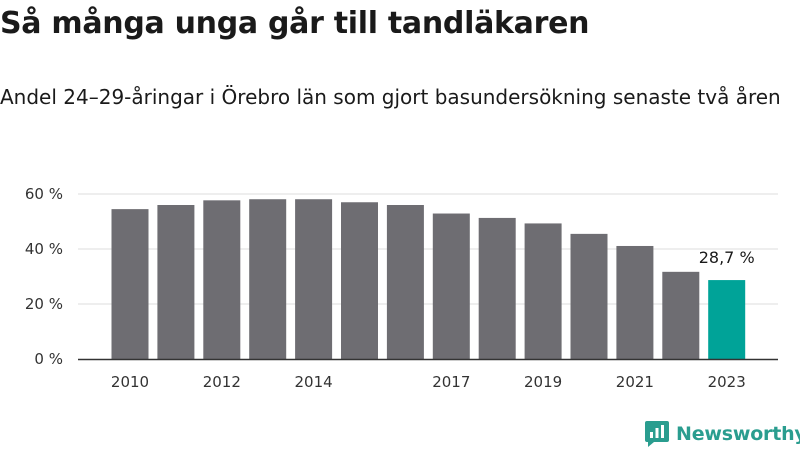 This screenshot has width=800, height=450. I want to click on x-tick-label: 2010, so click(130, 382).